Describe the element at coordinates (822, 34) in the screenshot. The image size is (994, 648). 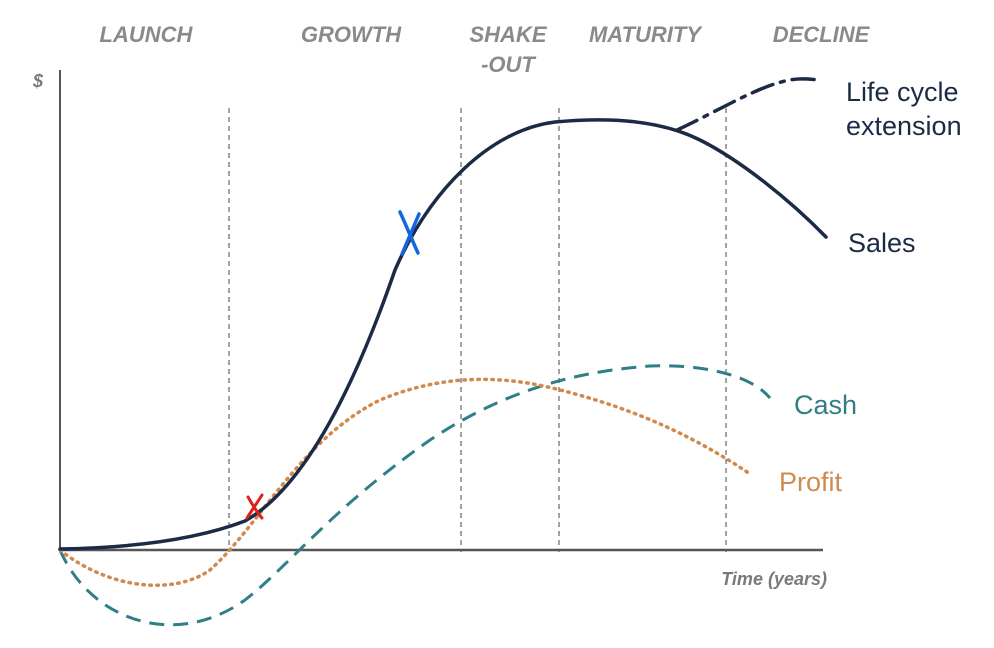
I see `stage-label-decline: DECLINE` at that location.